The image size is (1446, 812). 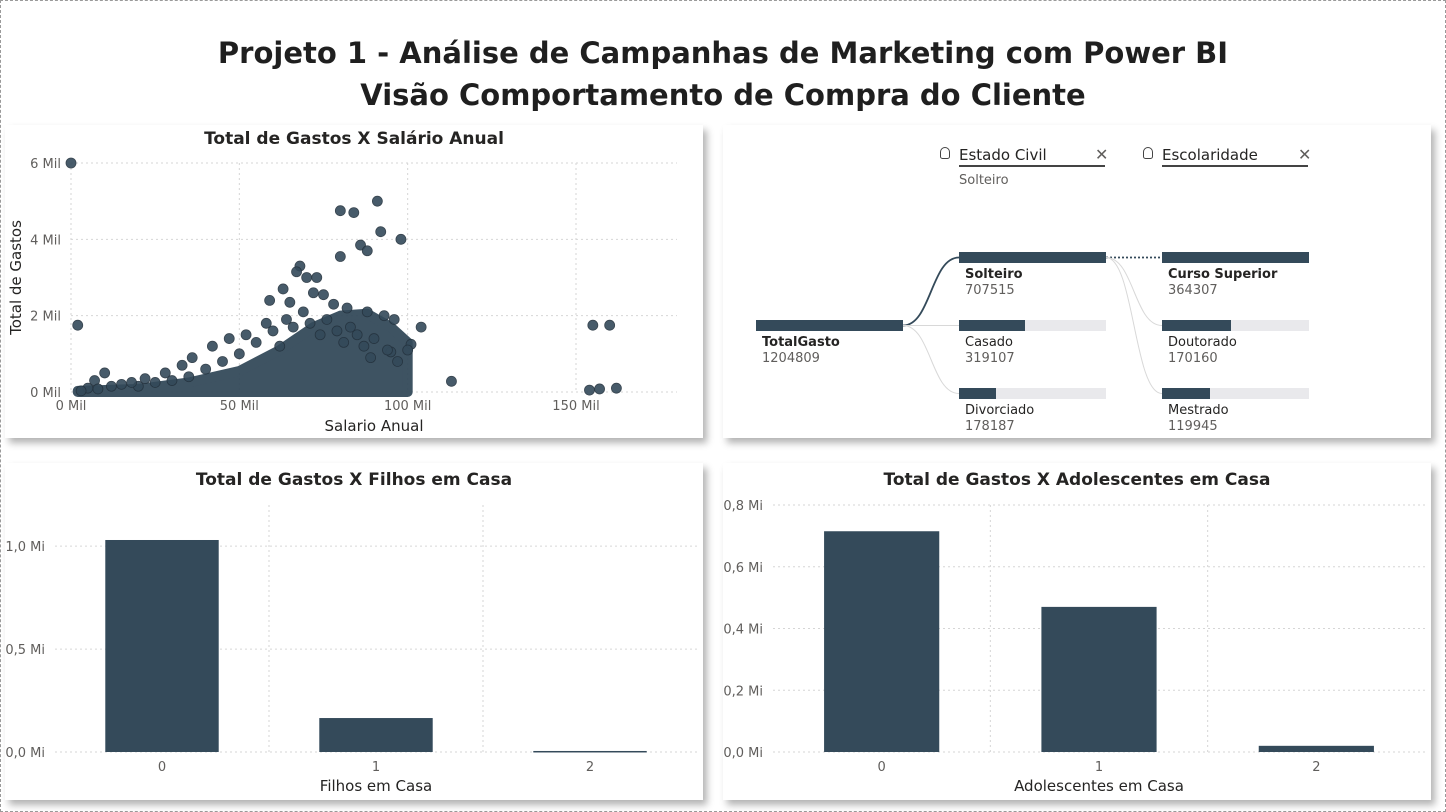 I want to click on node-label-mestrado: Mestrado, so click(x=1198, y=410).